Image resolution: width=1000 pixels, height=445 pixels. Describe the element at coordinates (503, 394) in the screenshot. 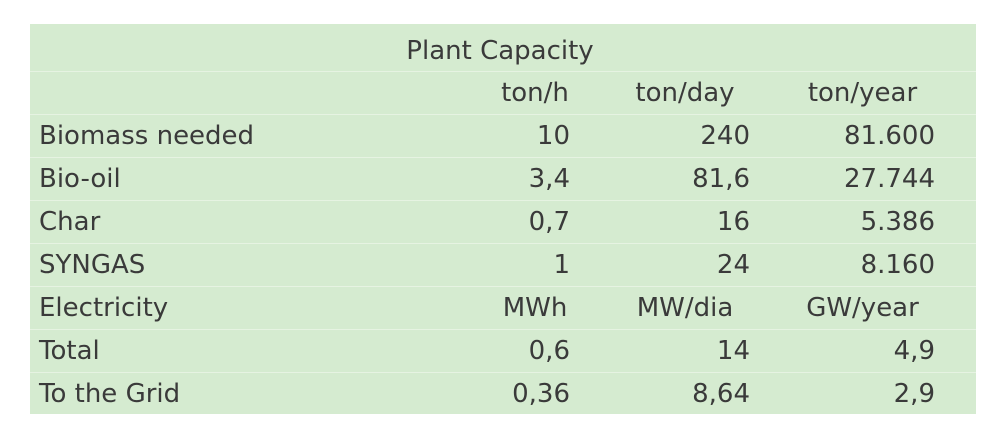

I see `table-row: To the Grid 0,36 8,64 2,9` at that location.